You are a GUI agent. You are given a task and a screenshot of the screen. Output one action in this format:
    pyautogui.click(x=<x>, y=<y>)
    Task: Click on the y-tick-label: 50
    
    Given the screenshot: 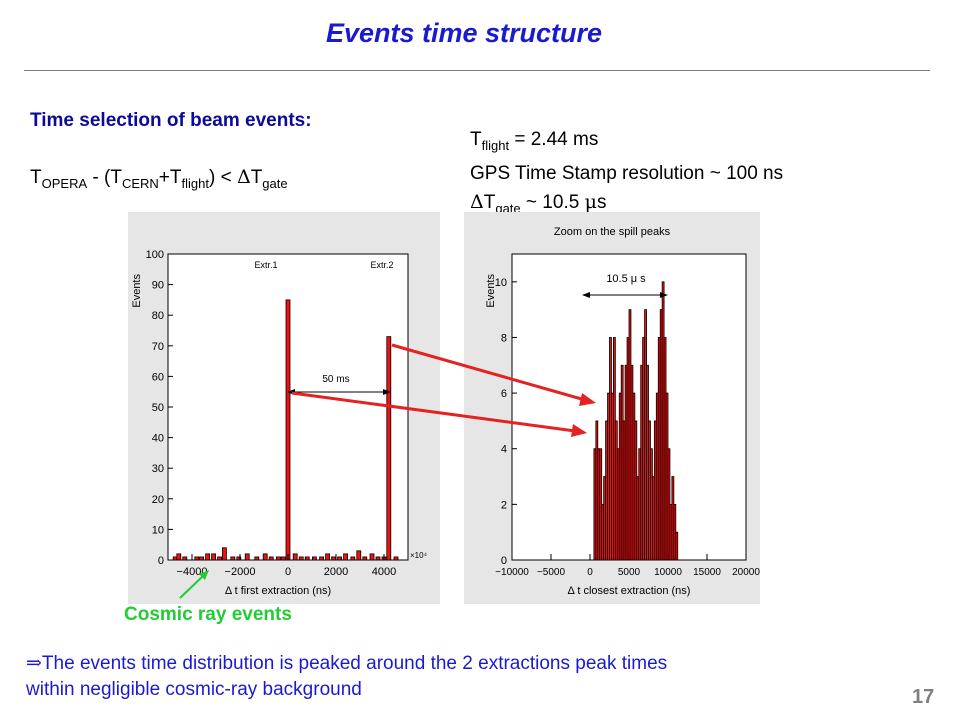 What is the action you would take?
    pyautogui.click(x=158, y=408)
    